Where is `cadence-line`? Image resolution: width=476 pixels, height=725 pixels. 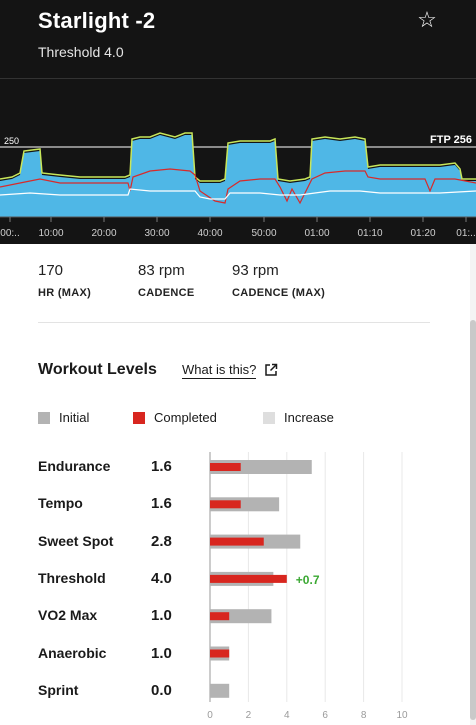
cadence-line is located at coordinates (238, 194).